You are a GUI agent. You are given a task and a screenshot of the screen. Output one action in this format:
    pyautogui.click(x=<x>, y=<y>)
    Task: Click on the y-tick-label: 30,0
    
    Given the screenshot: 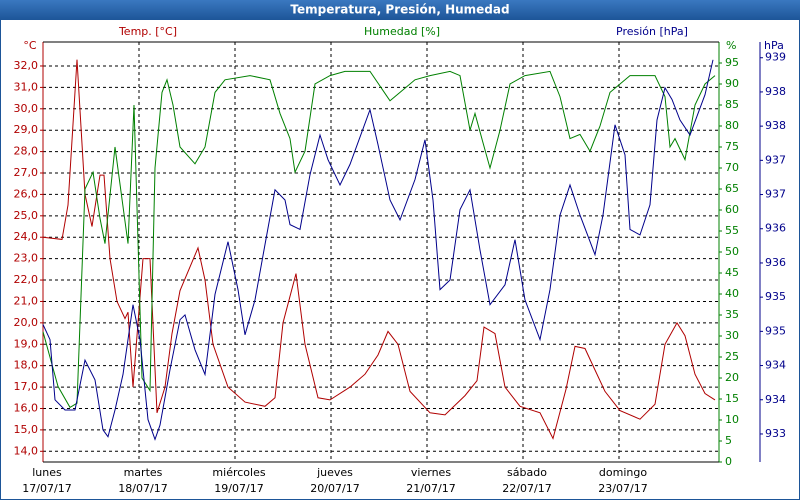 What is the action you would take?
    pyautogui.click(x=26, y=108)
    